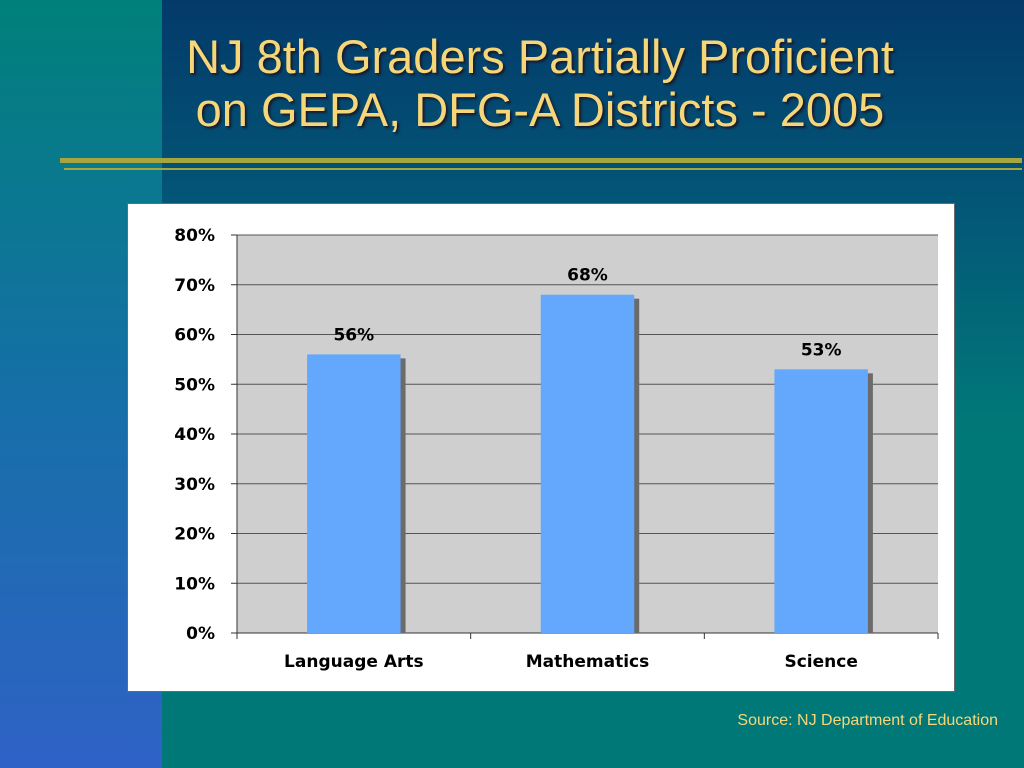  Describe the element at coordinates (541, 160) in the screenshot. I see `title-divider` at that location.